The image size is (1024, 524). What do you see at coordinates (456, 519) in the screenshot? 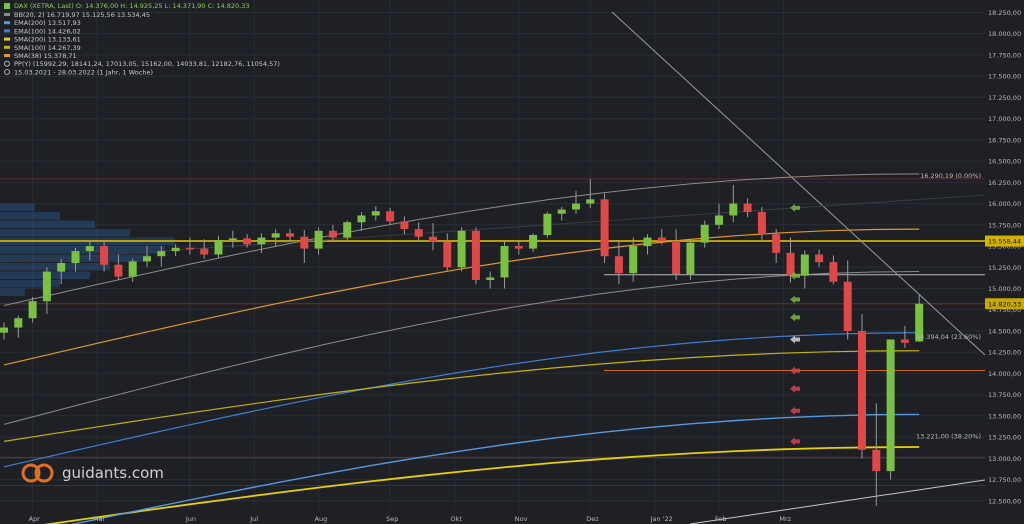
I see `x-tick-label: Okt` at bounding box center [456, 519].